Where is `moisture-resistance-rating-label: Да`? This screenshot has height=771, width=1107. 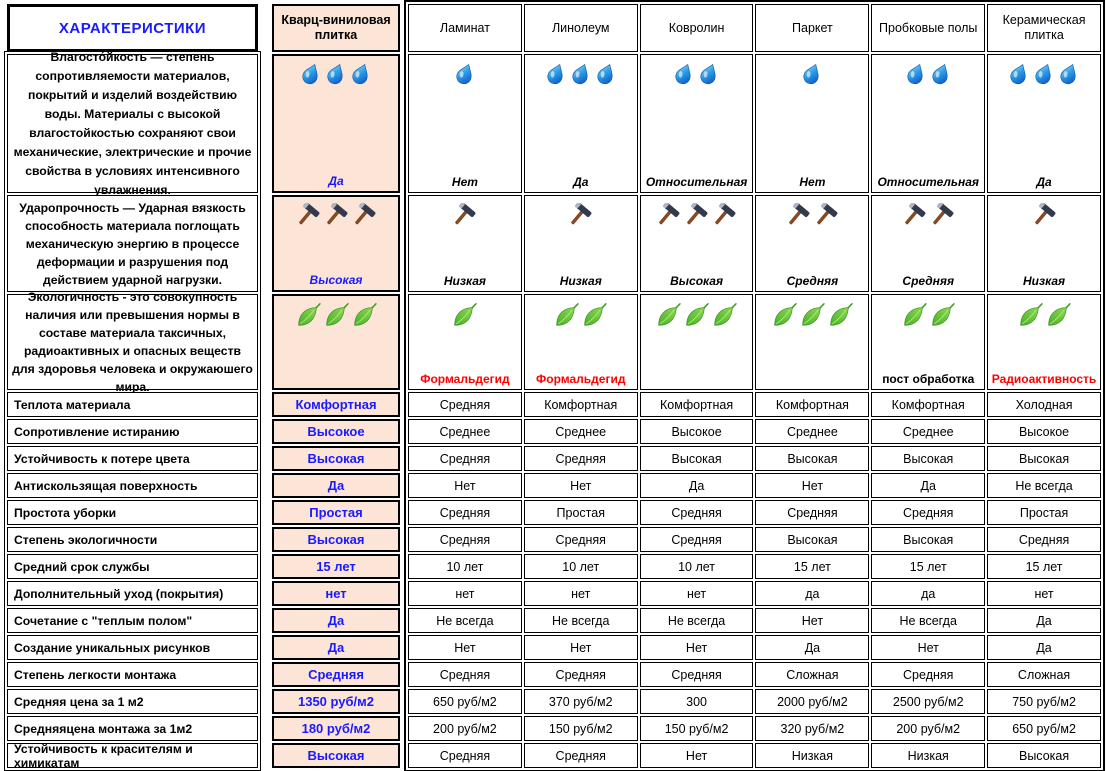
moisture-resistance-rating-label: Да is located at coordinates (1044, 182).